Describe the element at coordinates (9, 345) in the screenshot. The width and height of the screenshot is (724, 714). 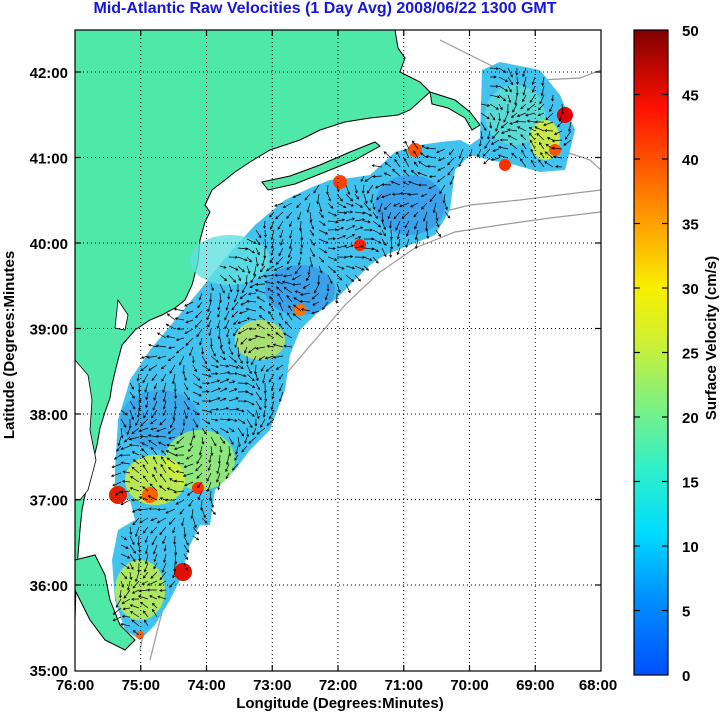
I see `y-axis-label: Latitude (Degrees:Minutes` at that location.